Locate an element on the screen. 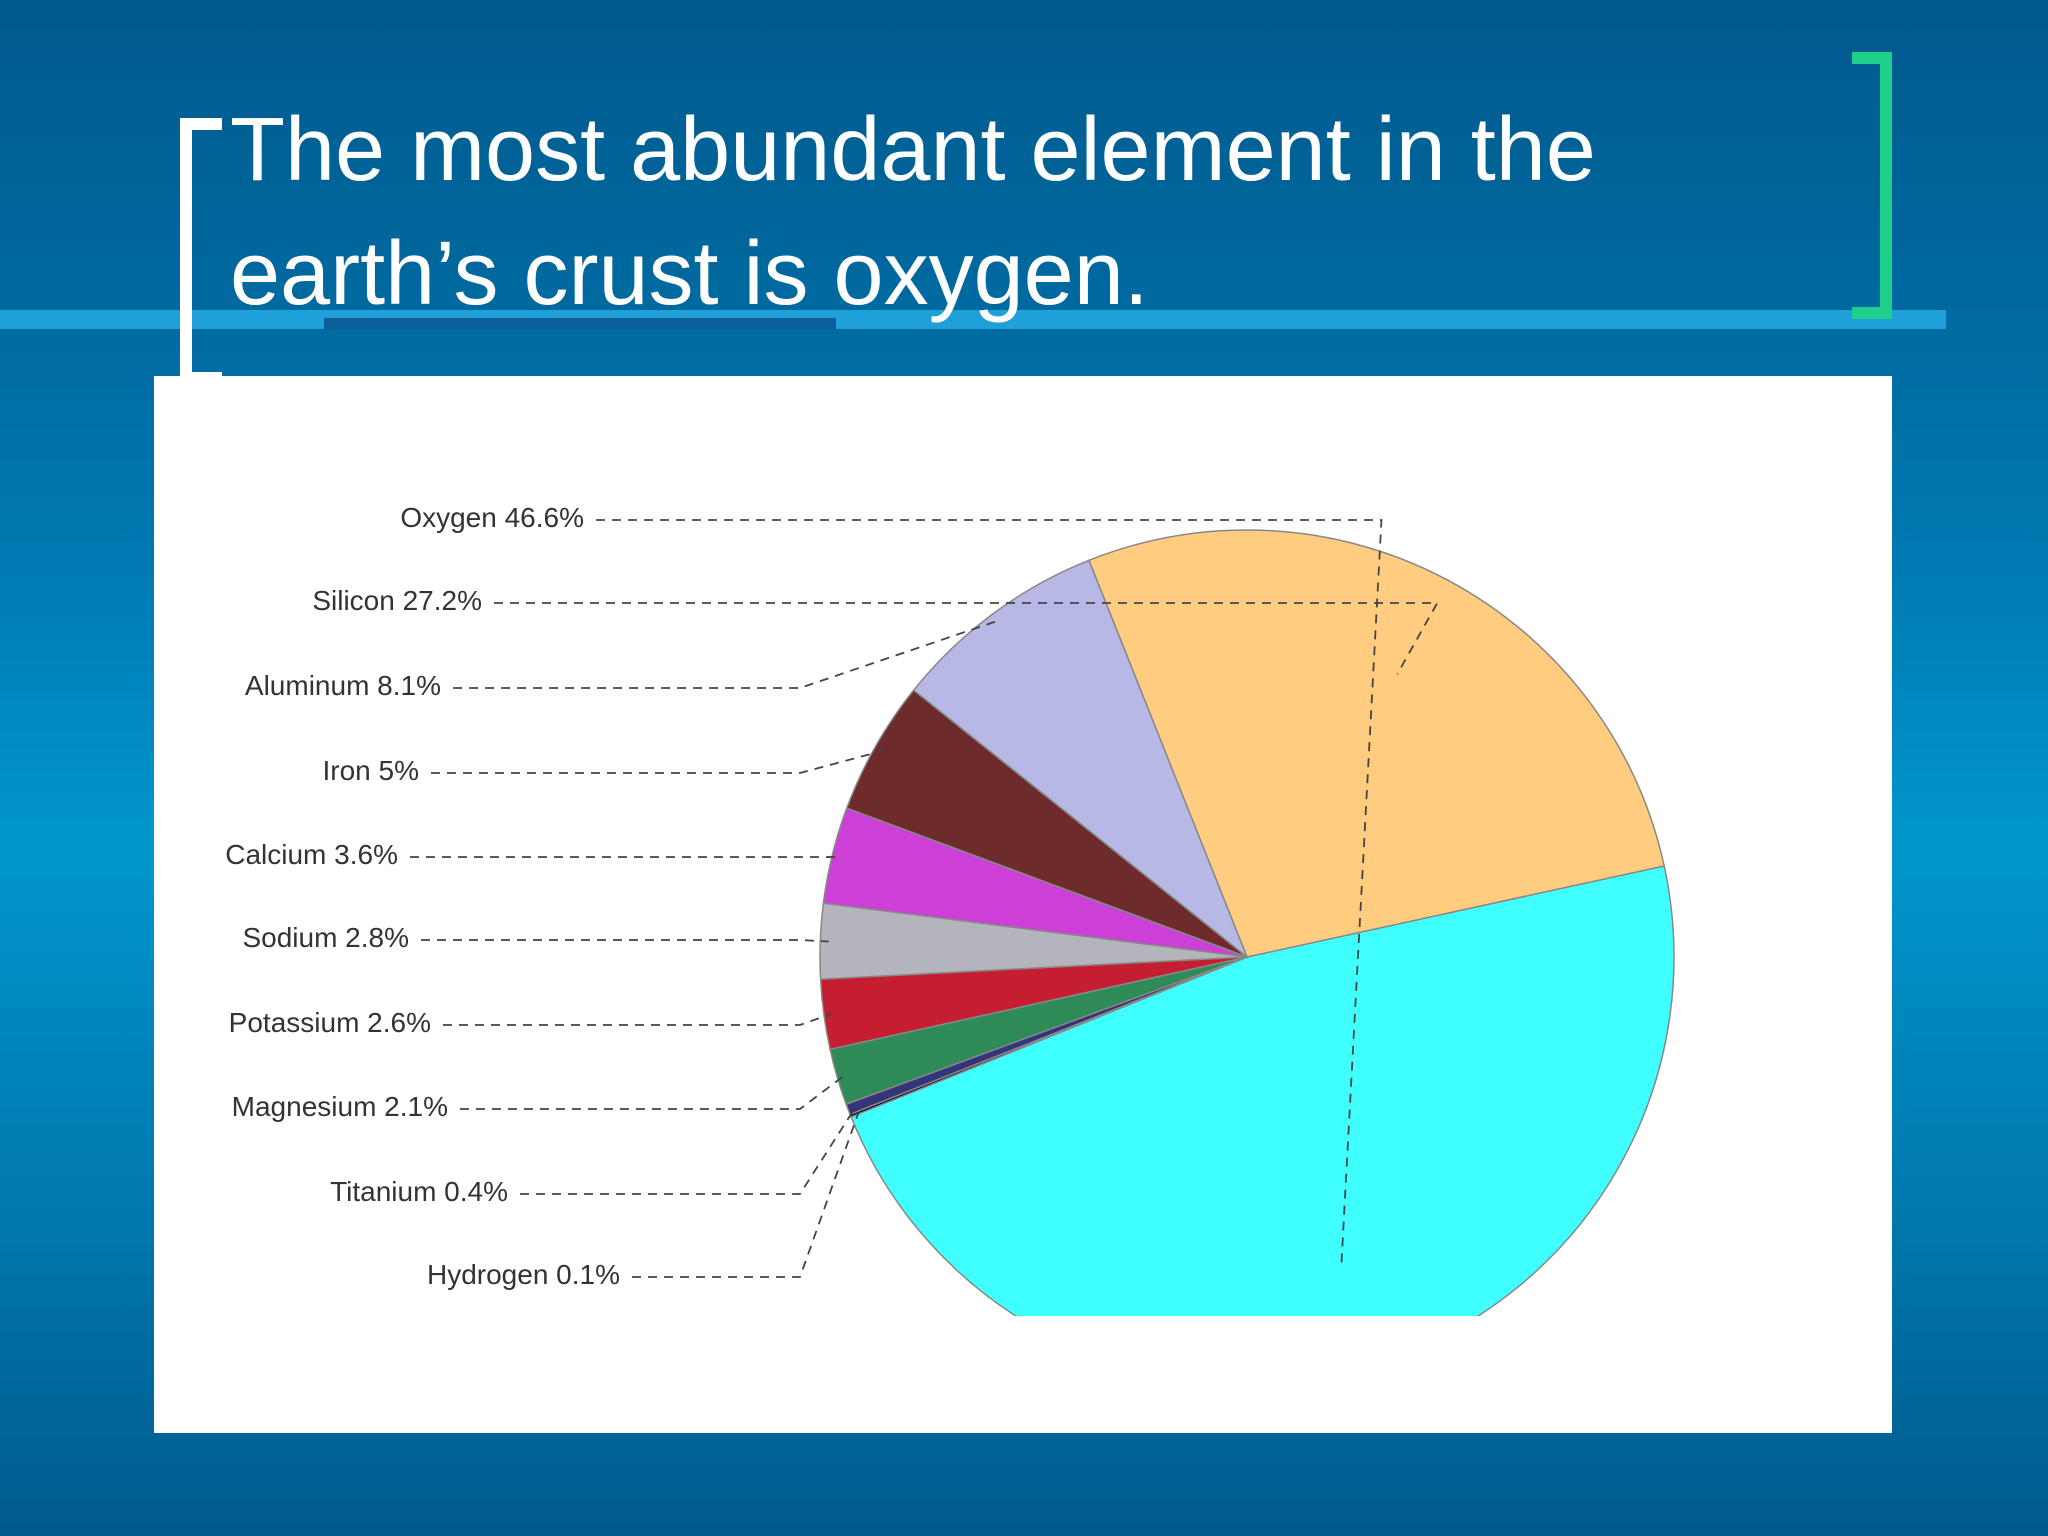  header-band-dark is located at coordinates (580, 323).